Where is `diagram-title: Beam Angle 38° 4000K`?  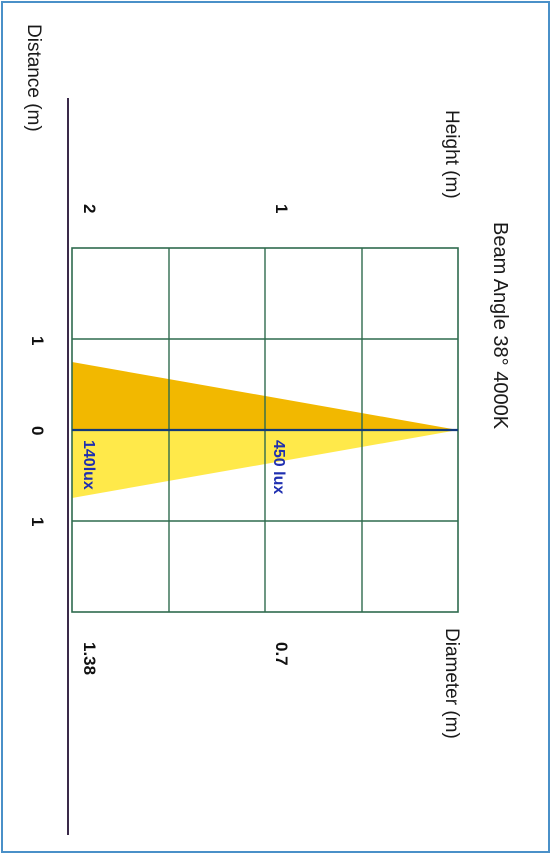 diagram-title: Beam Angle 38° 4000K is located at coordinates (500, 326).